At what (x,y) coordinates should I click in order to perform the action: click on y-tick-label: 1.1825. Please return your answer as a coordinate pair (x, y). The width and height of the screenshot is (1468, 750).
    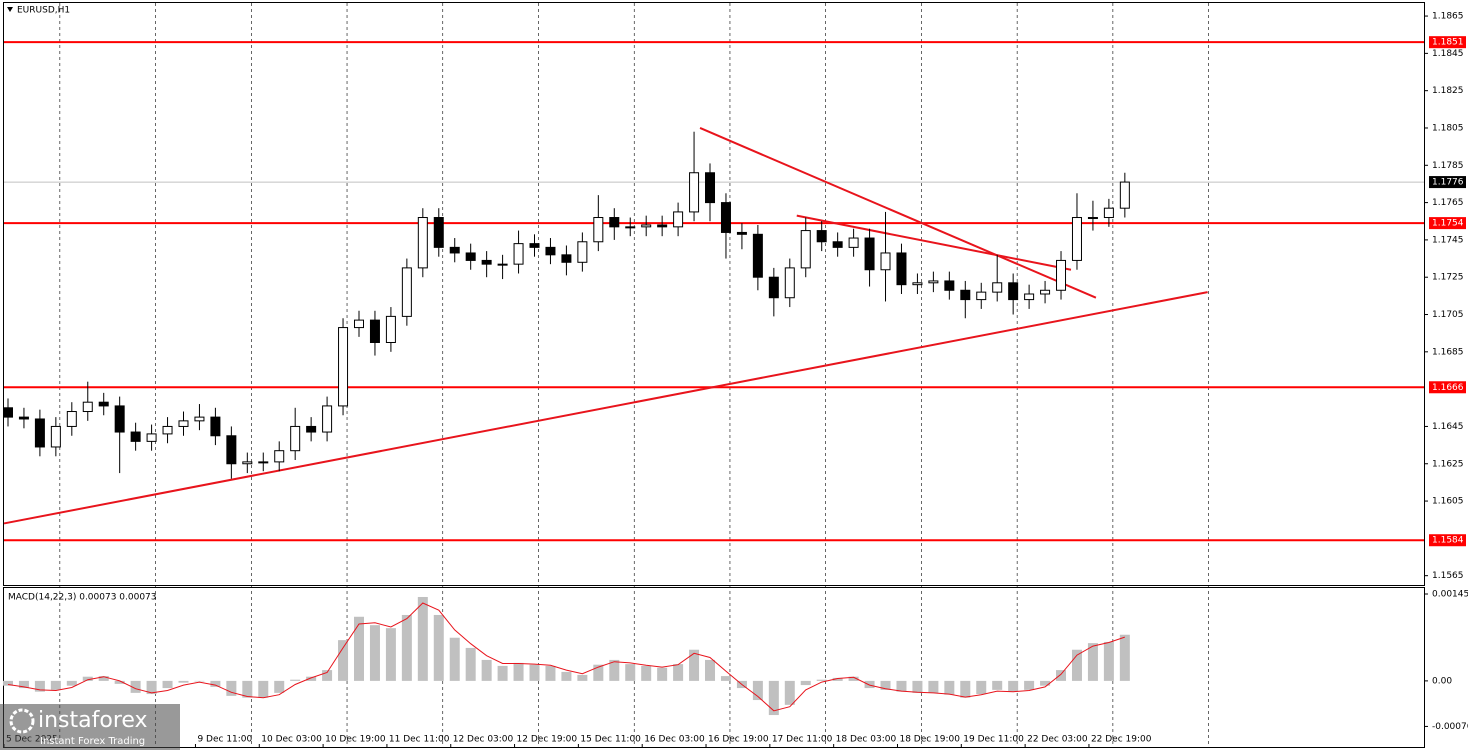
    Looking at the image, I should click on (1448, 91).